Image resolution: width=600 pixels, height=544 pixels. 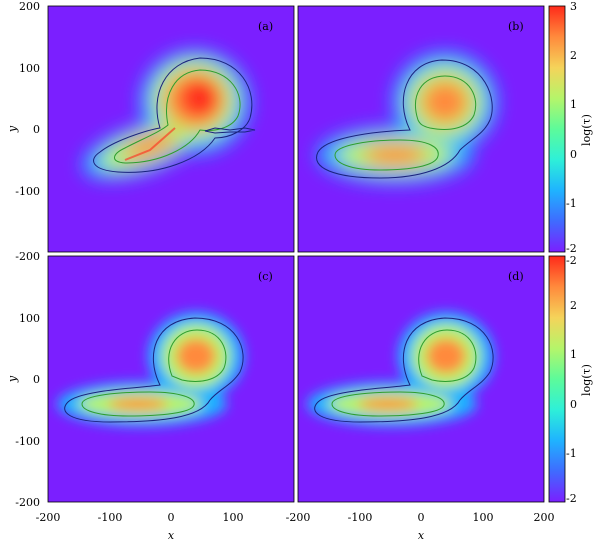 I want to click on x-axis-right: -200 -100 0 100 200 x, so click(x=420, y=526).